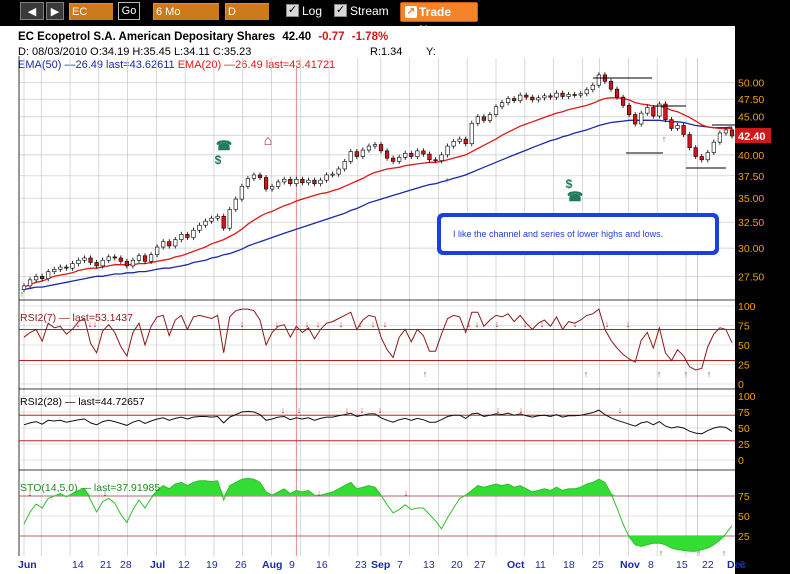  I want to click on stream-checkbox: ✓, so click(340, 10).